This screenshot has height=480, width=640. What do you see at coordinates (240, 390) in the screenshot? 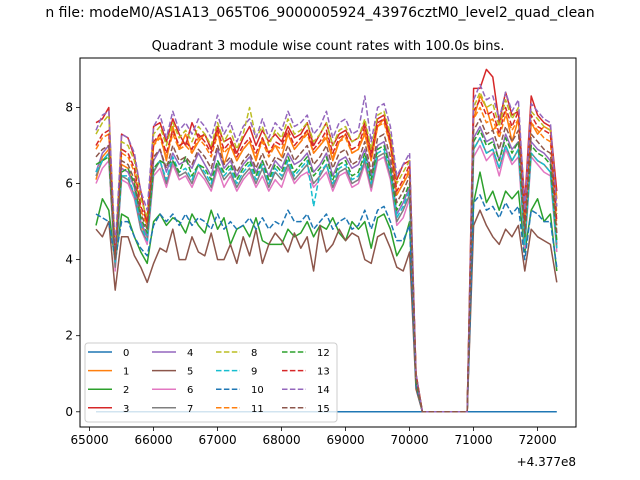
I see `legend-entry-10: 10` at bounding box center [240, 390].